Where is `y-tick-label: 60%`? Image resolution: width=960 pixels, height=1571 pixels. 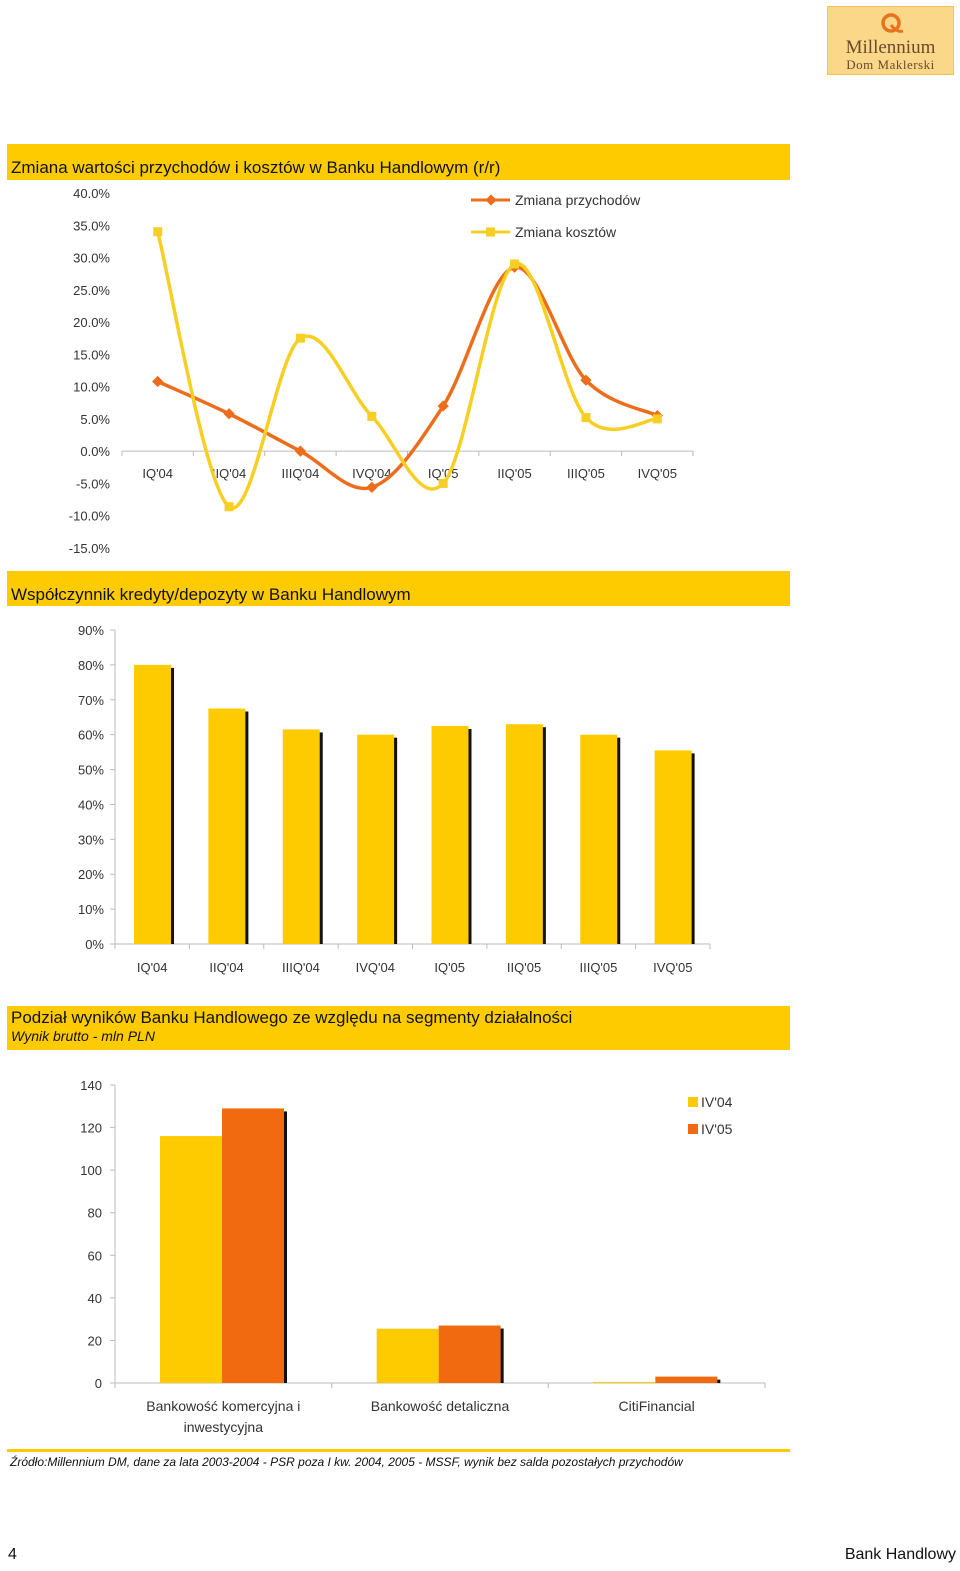
y-tick-label: 60% is located at coordinates (91, 735).